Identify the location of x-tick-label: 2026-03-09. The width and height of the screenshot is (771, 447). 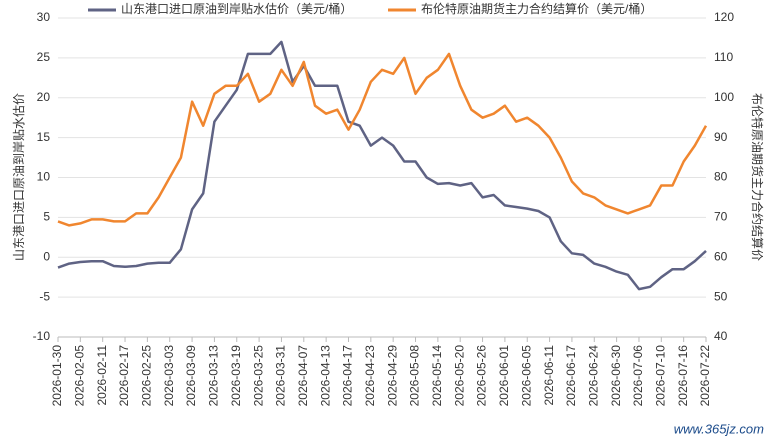
(191, 376).